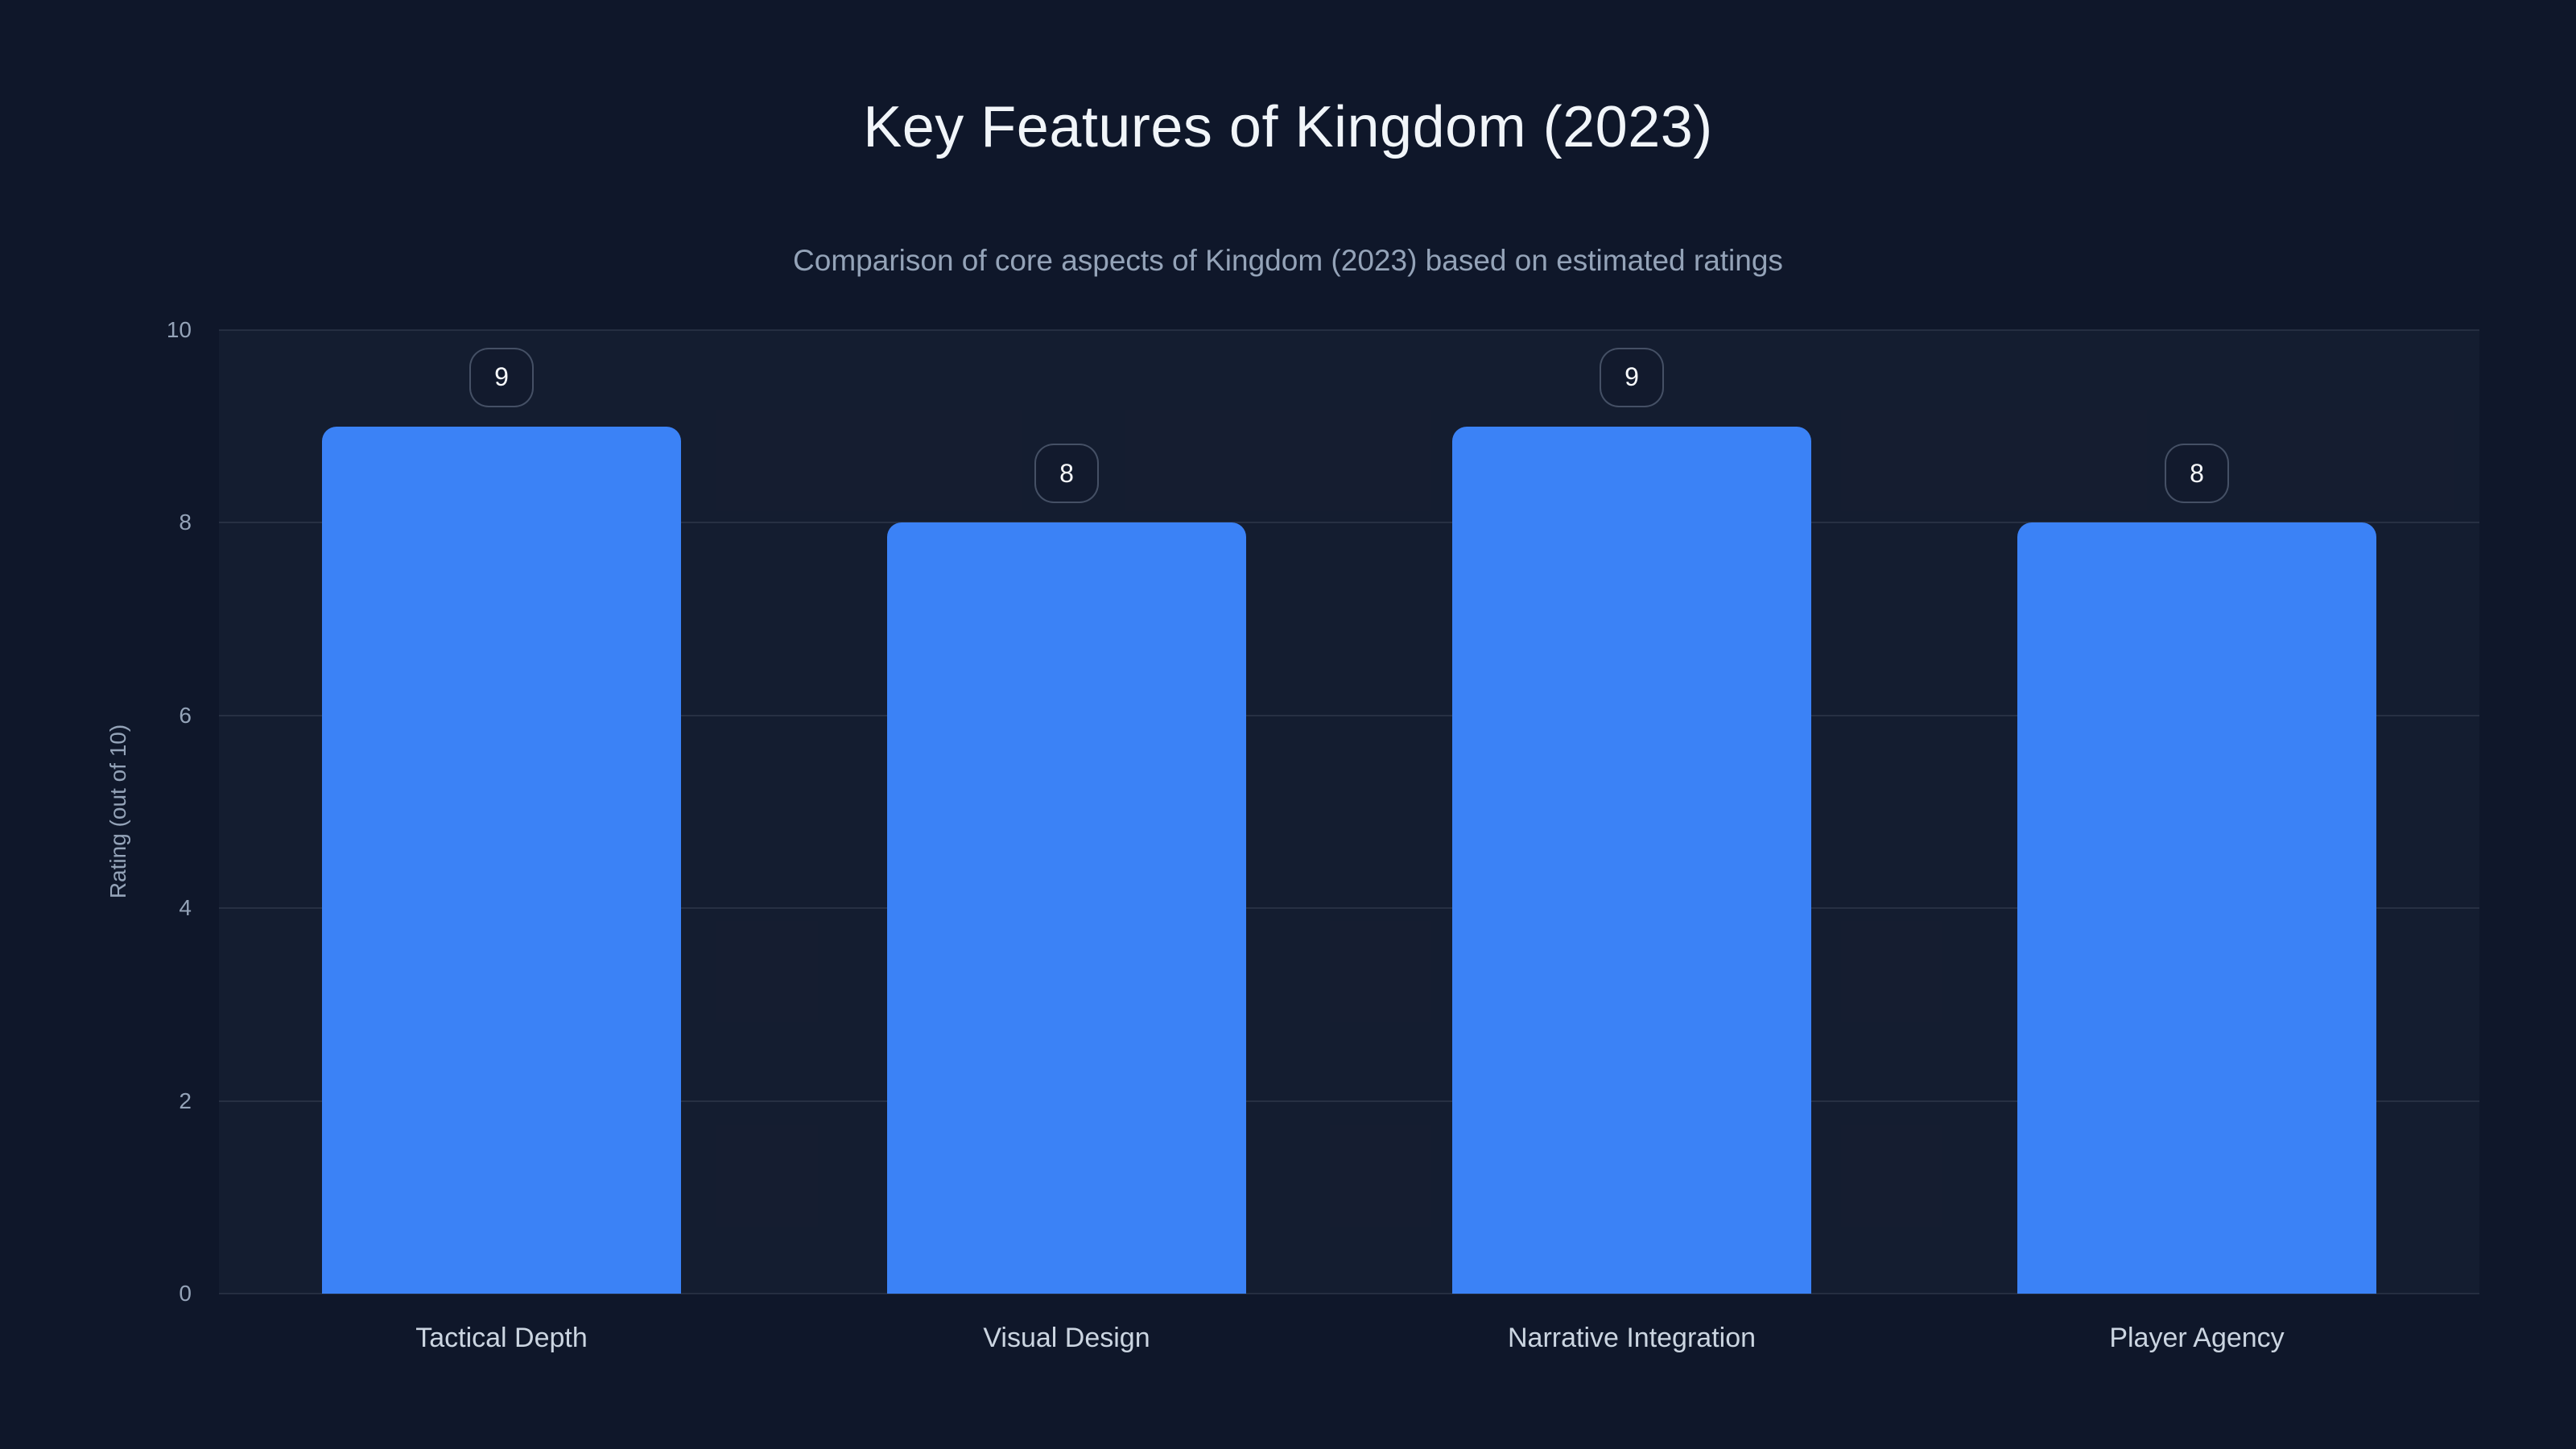 Image resolution: width=2576 pixels, height=1449 pixels. What do you see at coordinates (185, 1100) in the screenshot?
I see `y-tick-label: 2` at bounding box center [185, 1100].